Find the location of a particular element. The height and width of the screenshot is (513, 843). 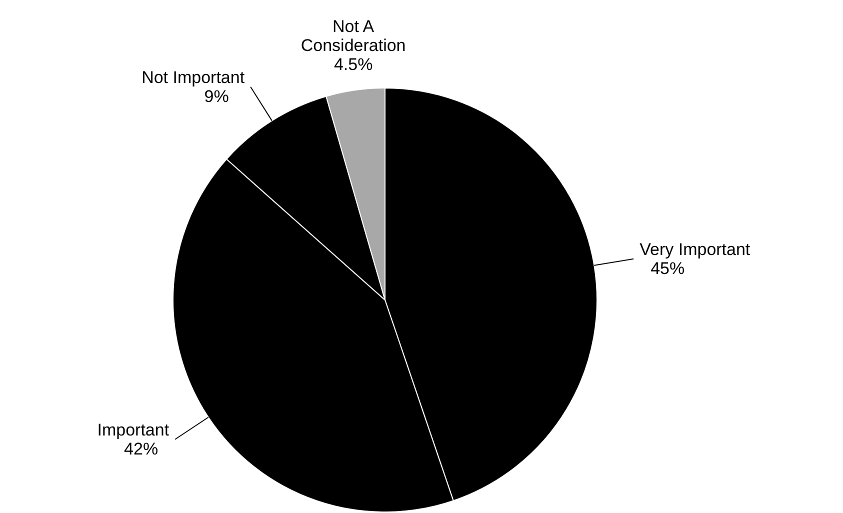

data-label: 4.5% is located at coordinates (353, 64).